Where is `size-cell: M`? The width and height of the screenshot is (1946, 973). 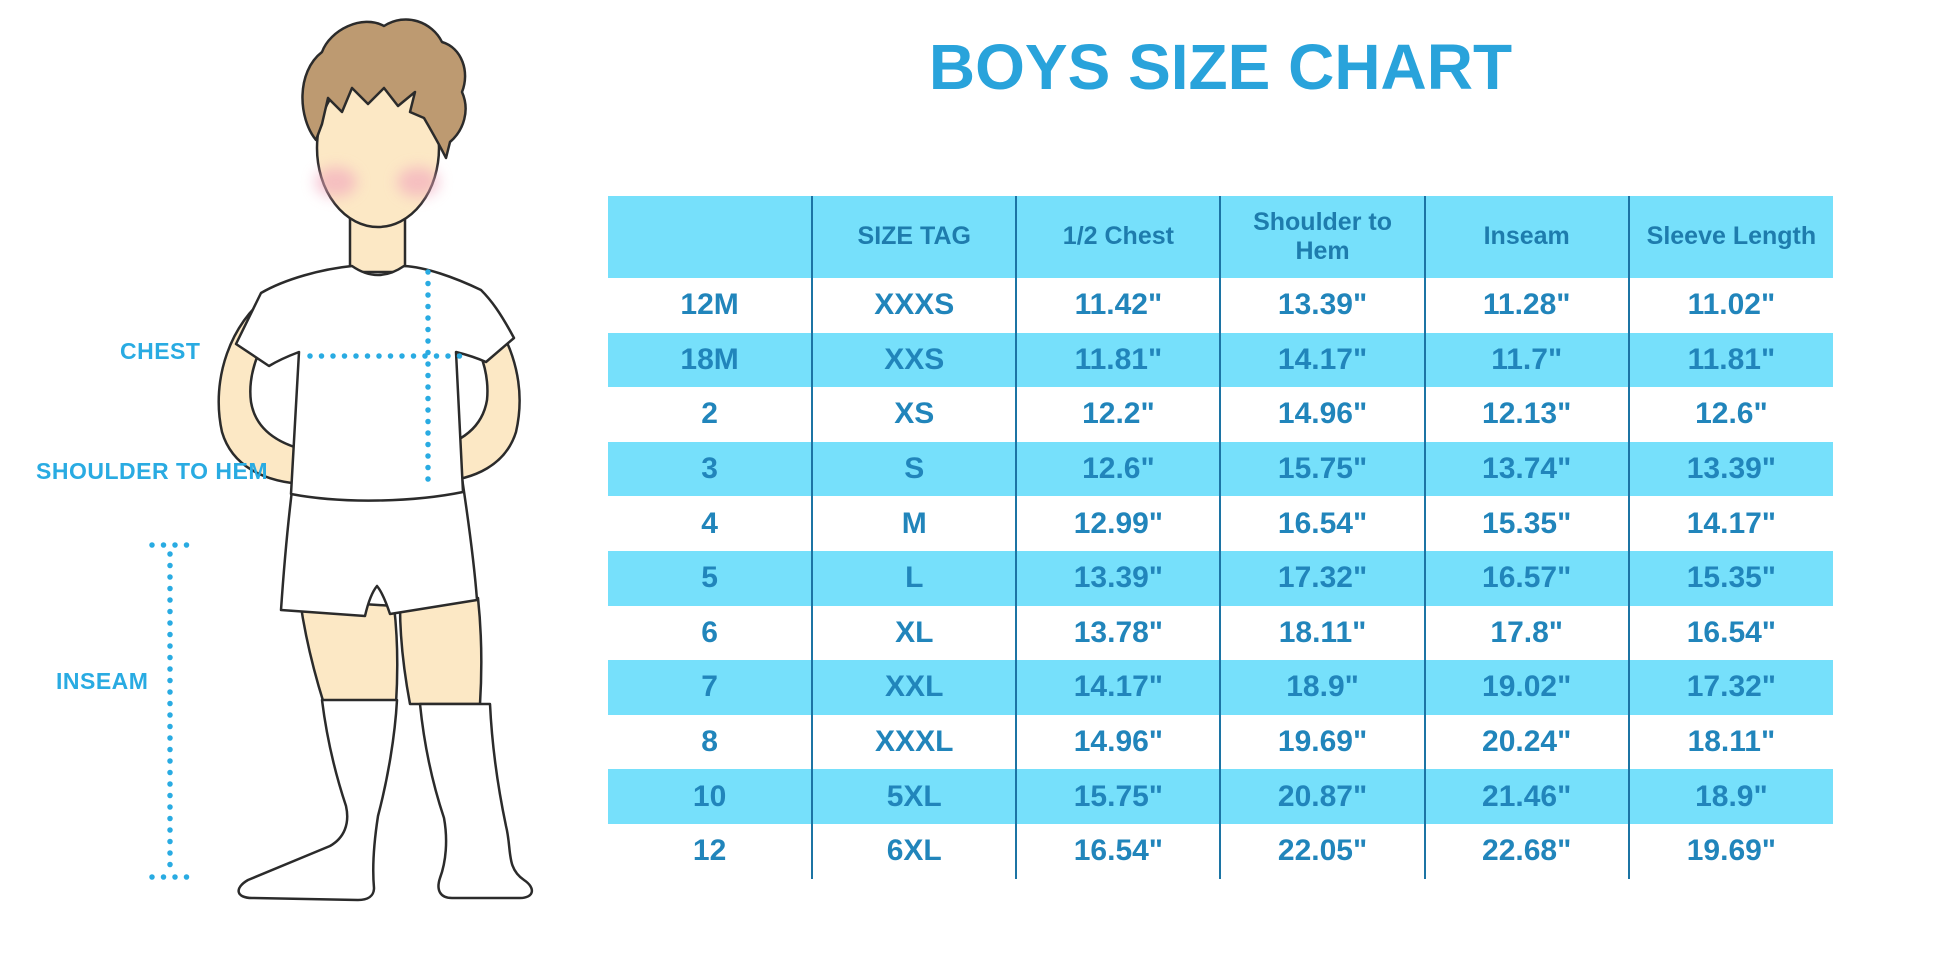 size-cell: M is located at coordinates (914, 523).